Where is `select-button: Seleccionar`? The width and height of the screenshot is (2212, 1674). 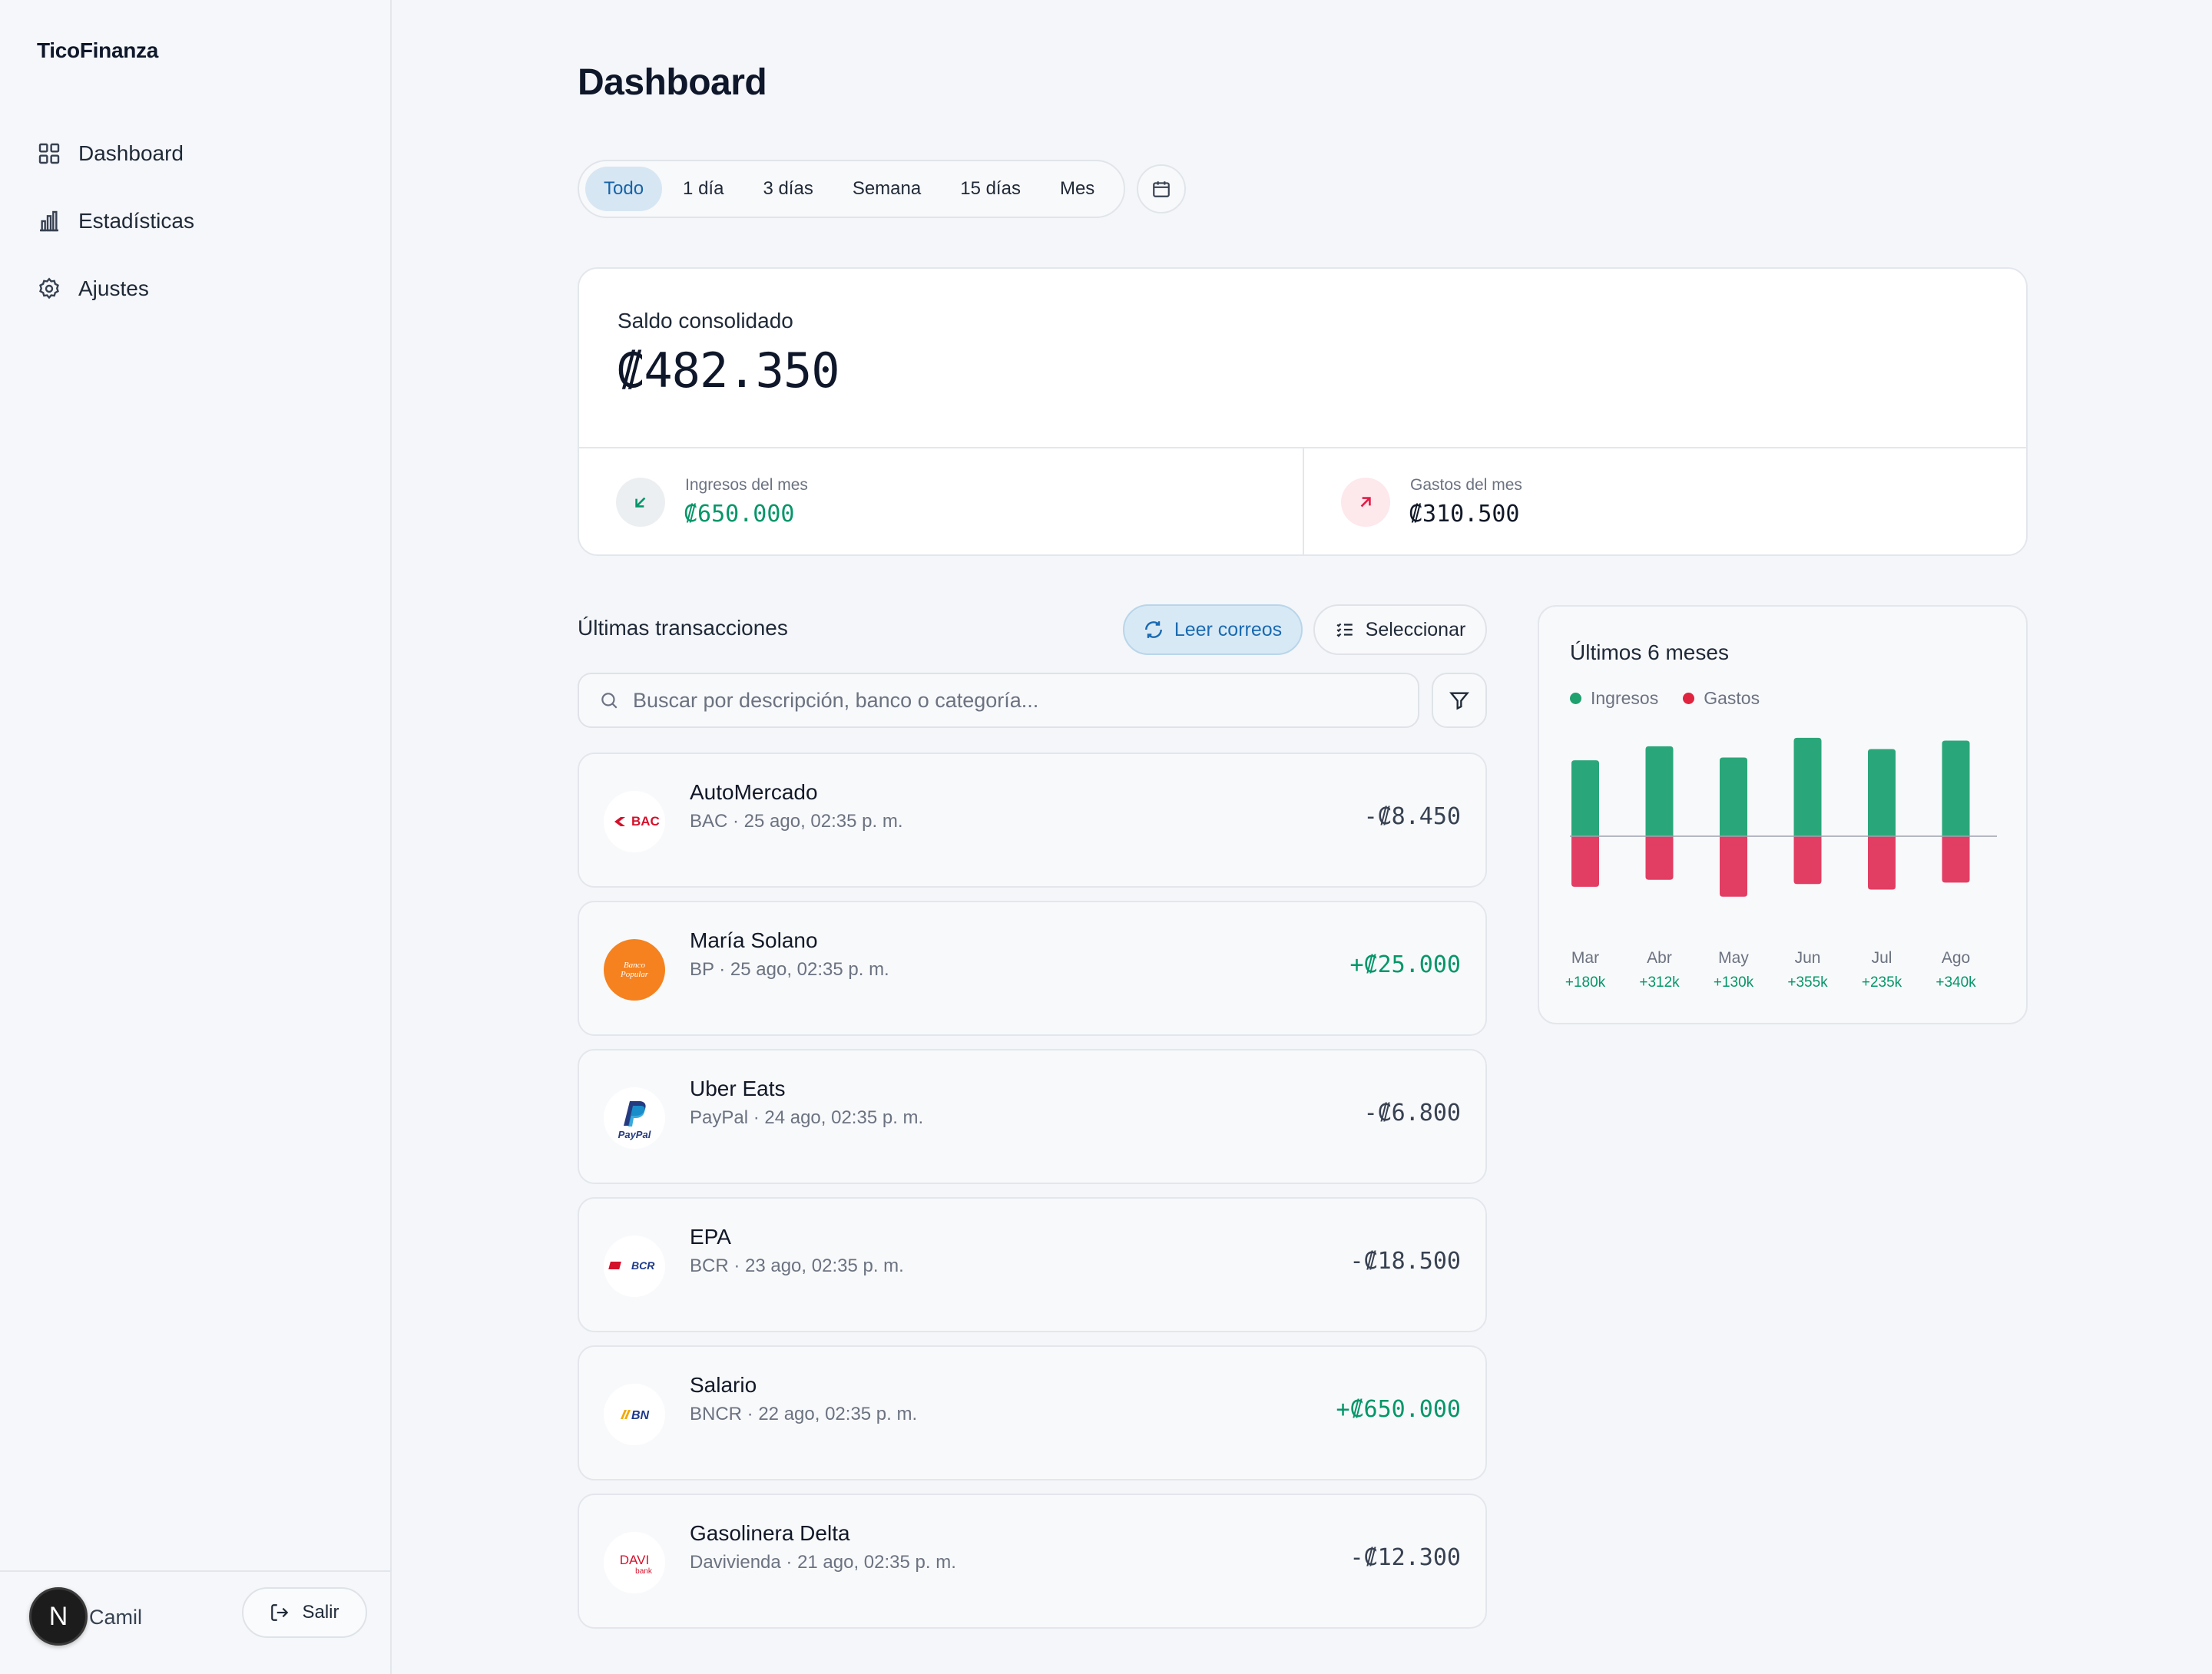 select-button: Seleccionar is located at coordinates (1400, 629).